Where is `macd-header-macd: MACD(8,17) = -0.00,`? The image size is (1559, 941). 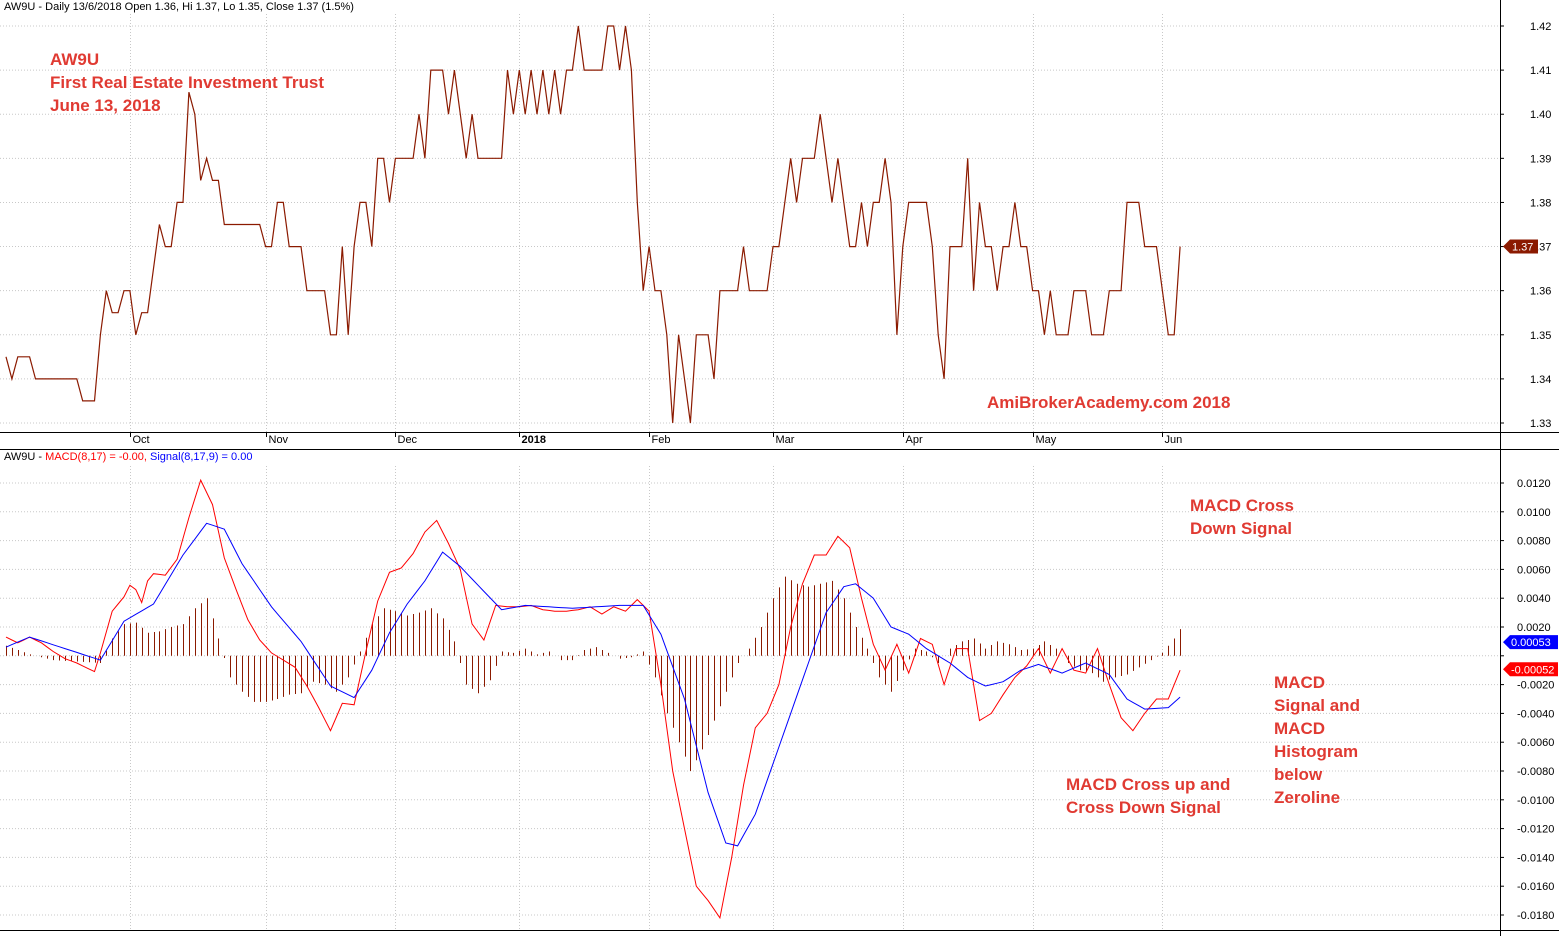
macd-header-macd: MACD(8,17) = -0.00, is located at coordinates (96, 457).